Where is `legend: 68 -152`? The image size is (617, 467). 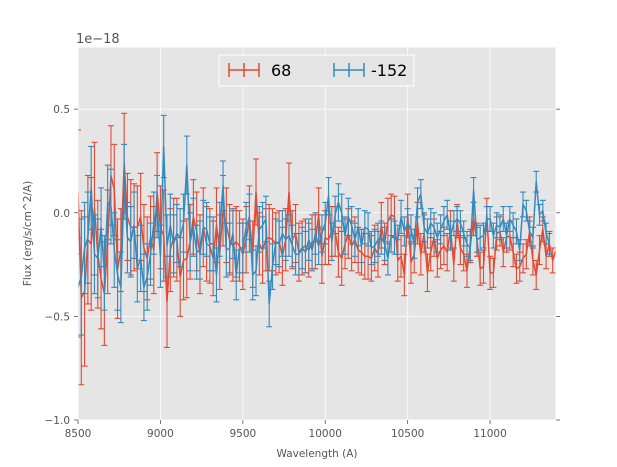 legend: 68 -152 is located at coordinates (316, 70).